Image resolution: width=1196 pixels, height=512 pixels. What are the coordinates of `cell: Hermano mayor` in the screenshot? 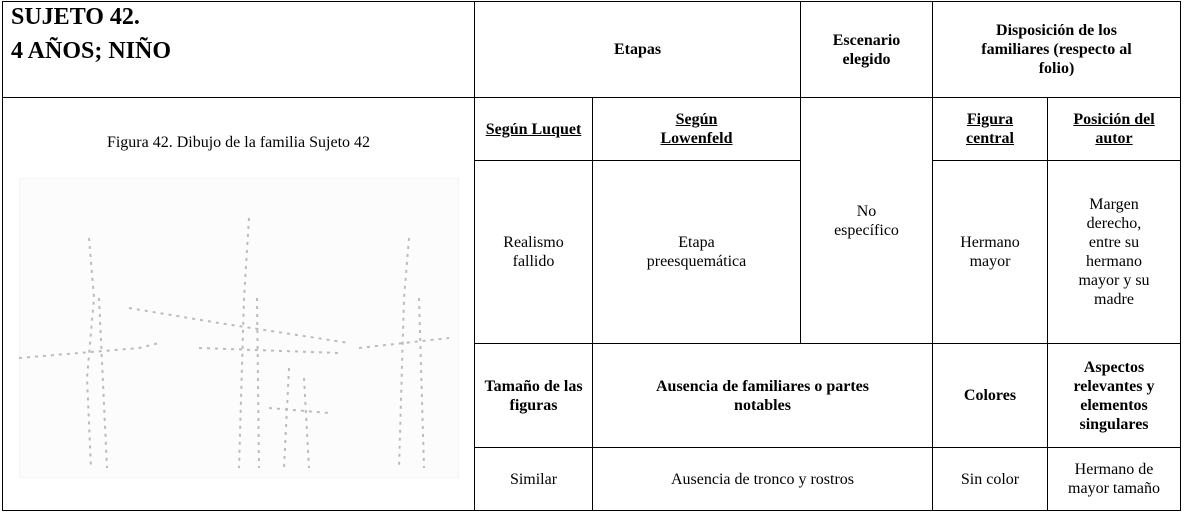 It's located at (990, 252).